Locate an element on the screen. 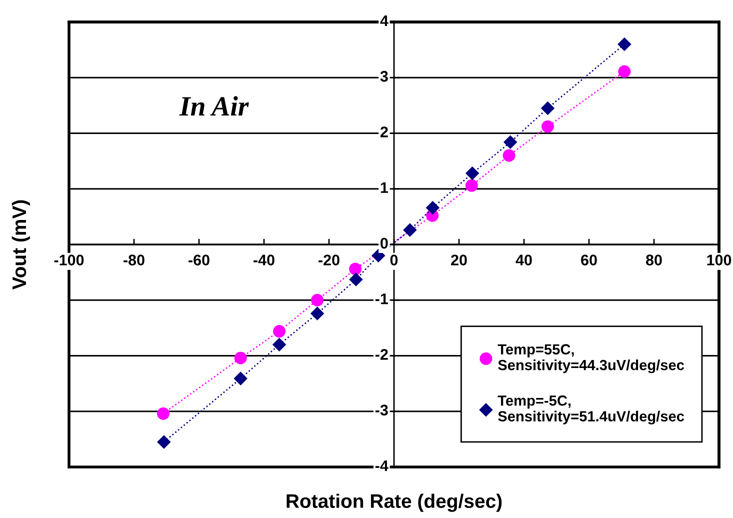 The height and width of the screenshot is (518, 733). y-tick-label: 4 is located at coordinates (384, 20).